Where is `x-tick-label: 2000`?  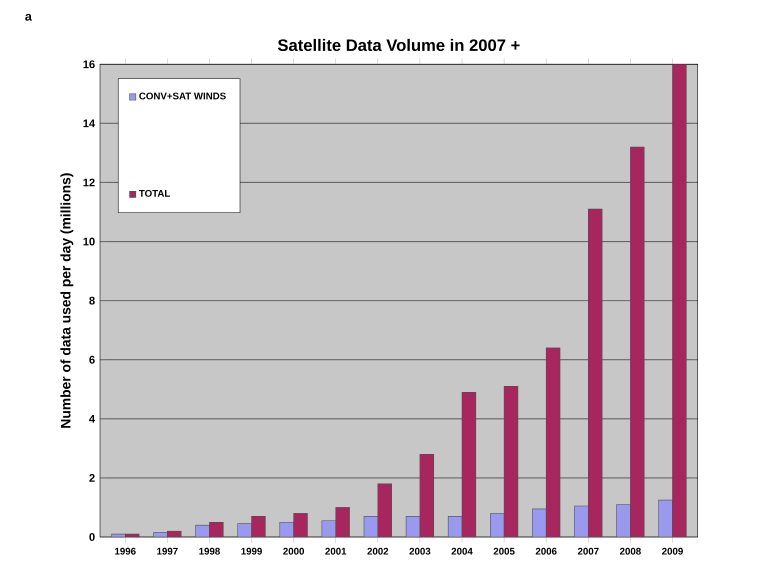
x-tick-label: 2000 is located at coordinates (293, 551).